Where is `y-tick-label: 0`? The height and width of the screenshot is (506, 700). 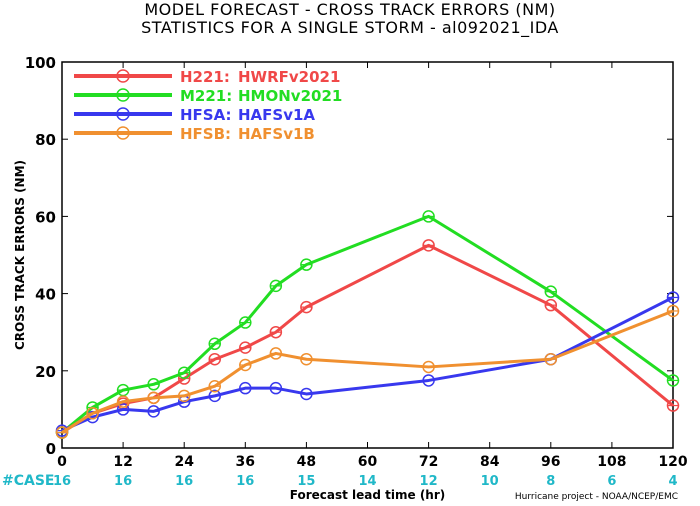
y-tick-label: 0 is located at coordinates (51, 449).